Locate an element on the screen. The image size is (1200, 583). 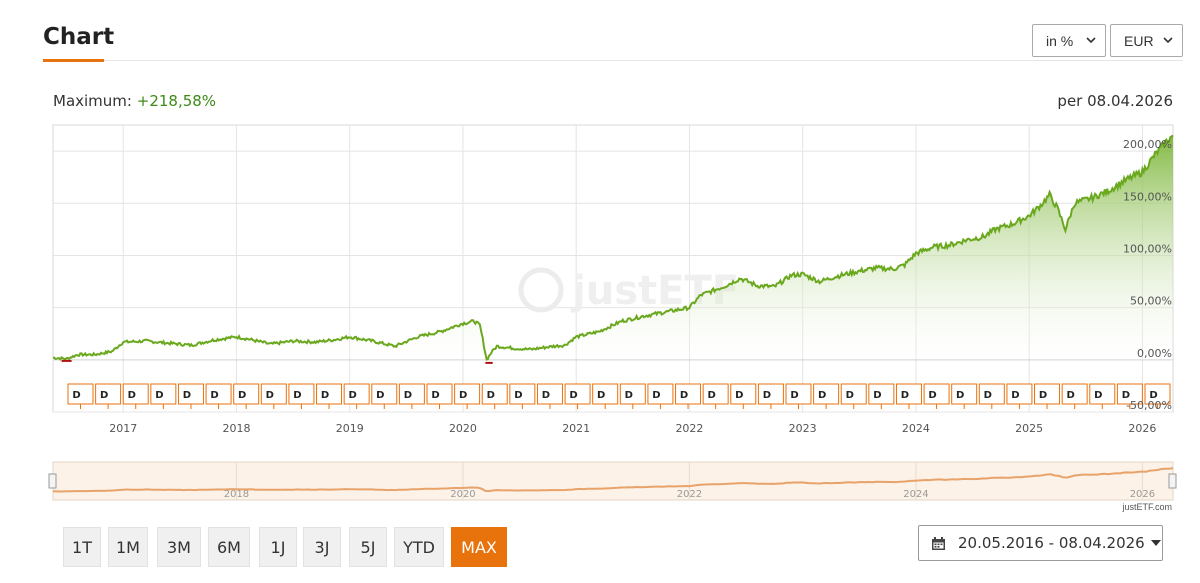
navigator-background is located at coordinates (613, 481).